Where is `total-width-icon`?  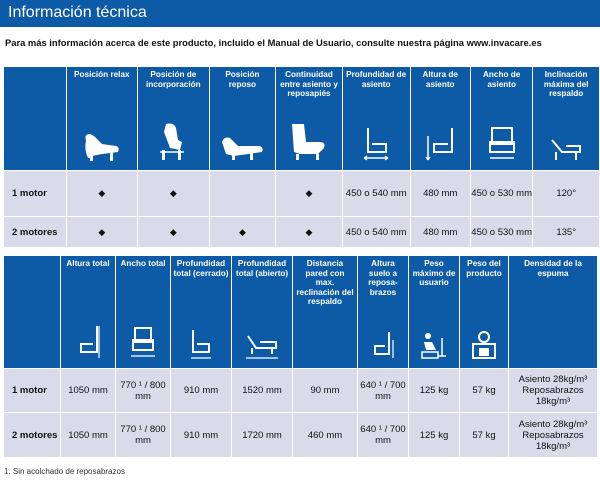
total-width-icon is located at coordinates (143, 342).